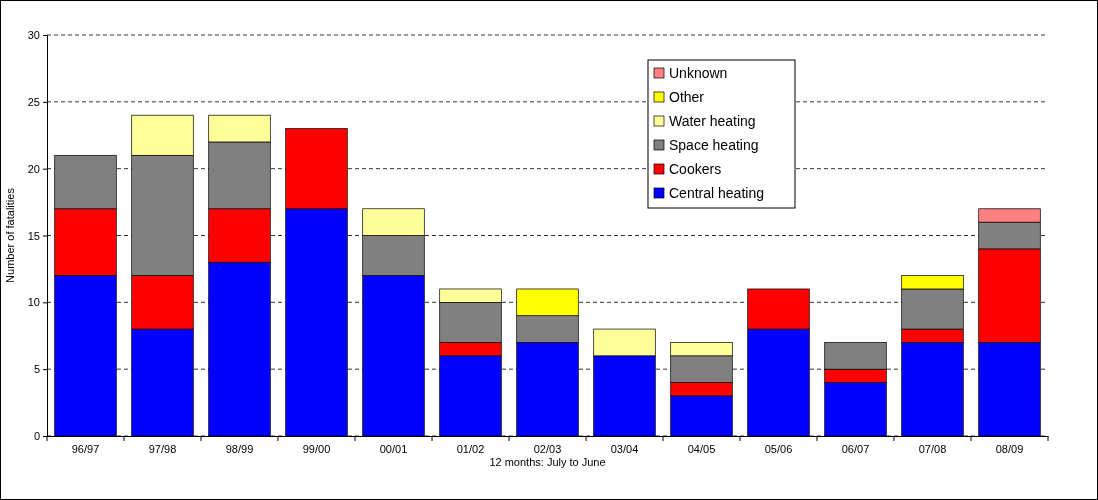 The width and height of the screenshot is (1098, 500). What do you see at coordinates (932, 448) in the screenshot?
I see `x-tick-label: 07/08` at bounding box center [932, 448].